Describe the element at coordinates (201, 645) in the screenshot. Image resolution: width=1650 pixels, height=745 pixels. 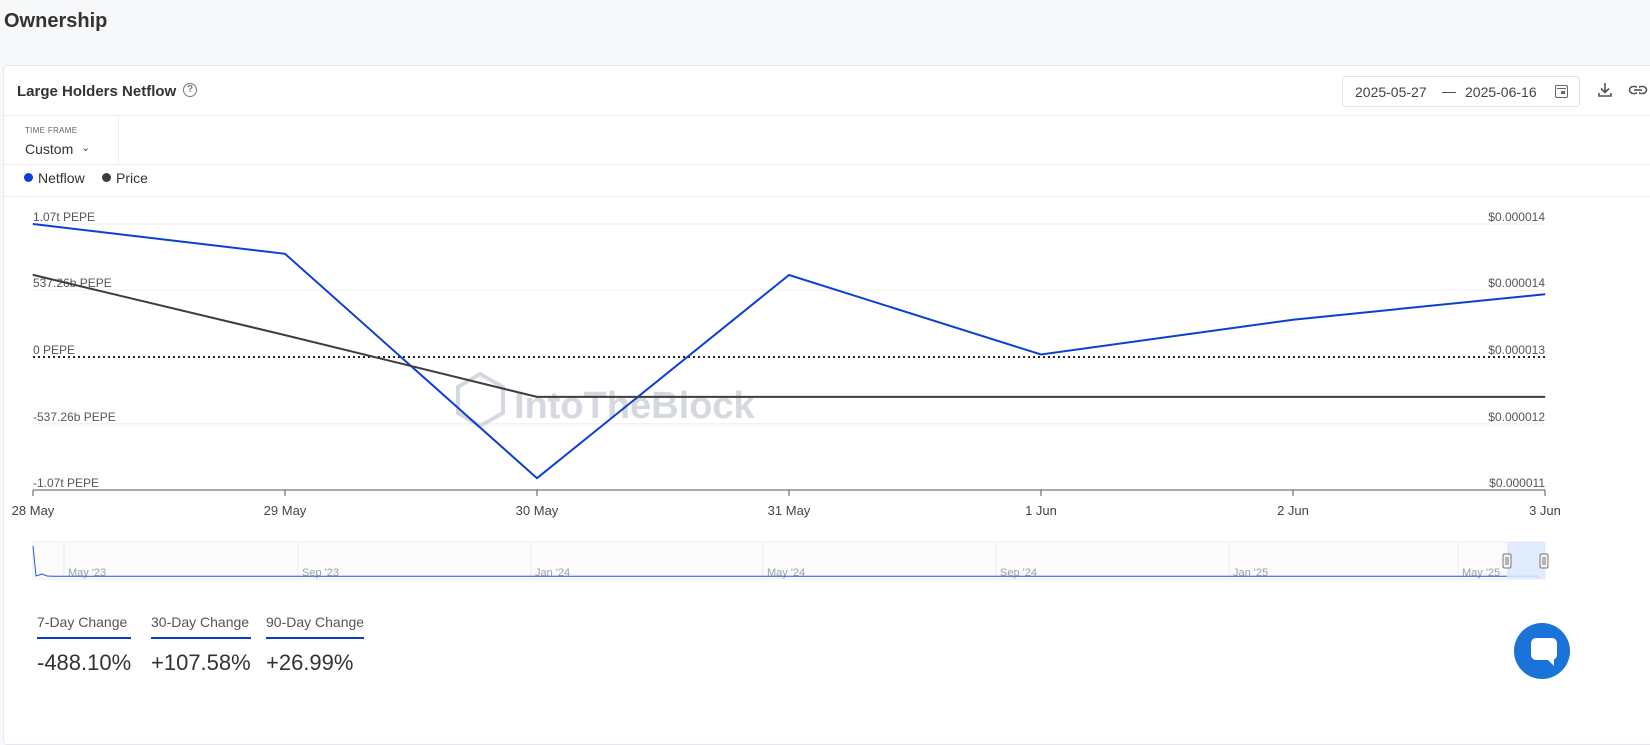
I see `change-30d: 30-Day Change +107.58%` at that location.